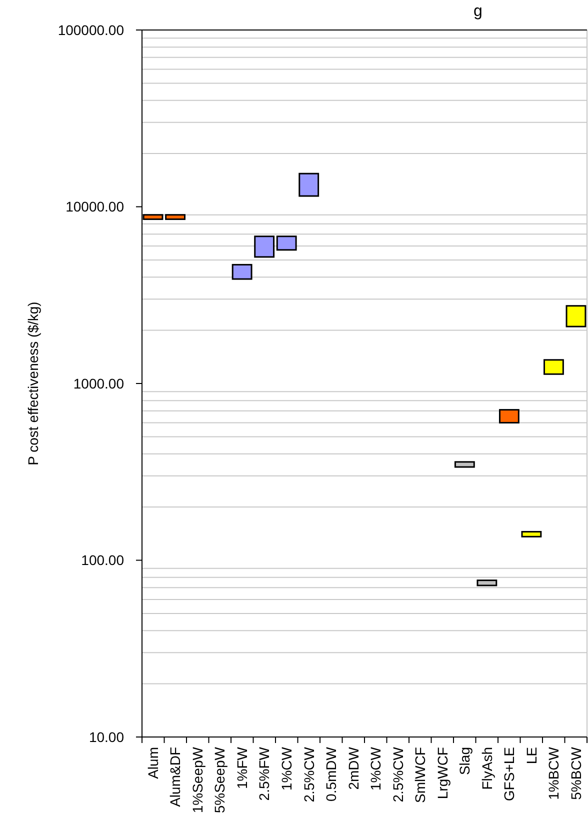 This screenshot has width=588, height=837. I want to click on x-tick-label: LE, so click(531, 755).